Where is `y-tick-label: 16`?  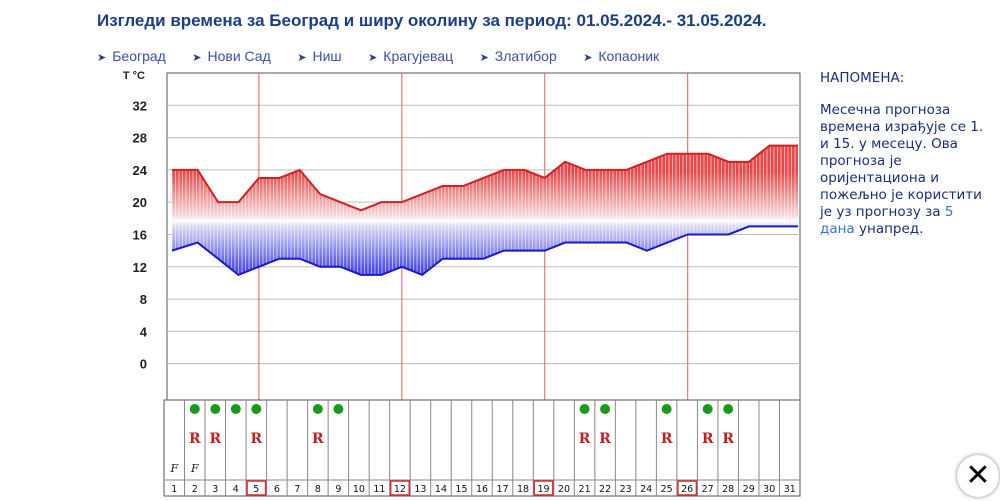 y-tick-label: 16 is located at coordinates (140, 234).